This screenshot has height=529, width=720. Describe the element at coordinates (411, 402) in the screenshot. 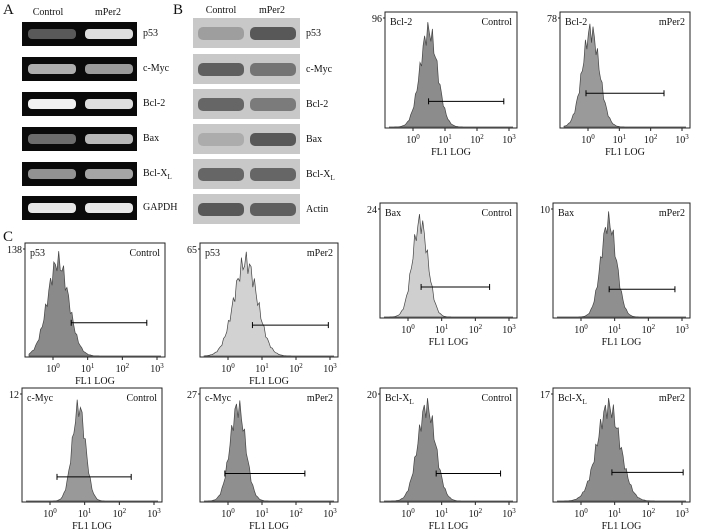

I see `marker-label-sub: L` at that location.